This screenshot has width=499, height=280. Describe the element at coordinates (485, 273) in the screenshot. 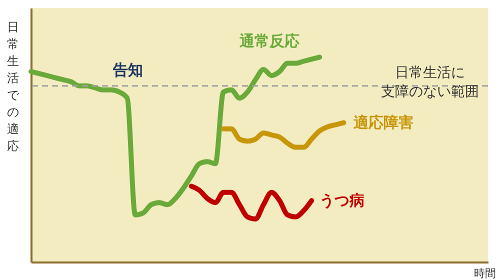

I see `x-axis-title: 時間` at that location.